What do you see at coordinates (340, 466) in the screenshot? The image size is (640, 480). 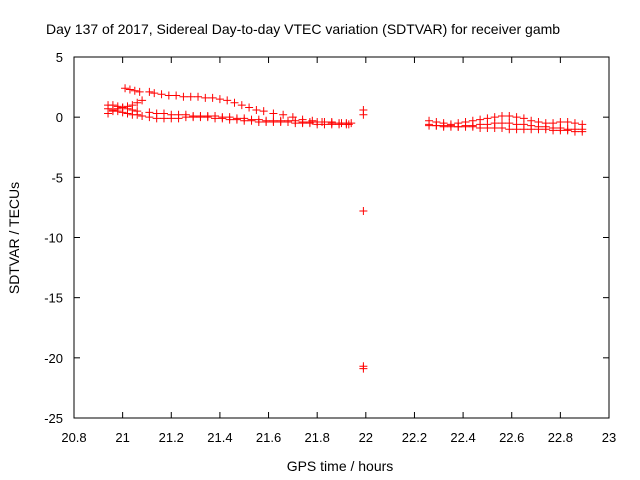 I see `x-axis-label: GPS time / hours` at bounding box center [340, 466].